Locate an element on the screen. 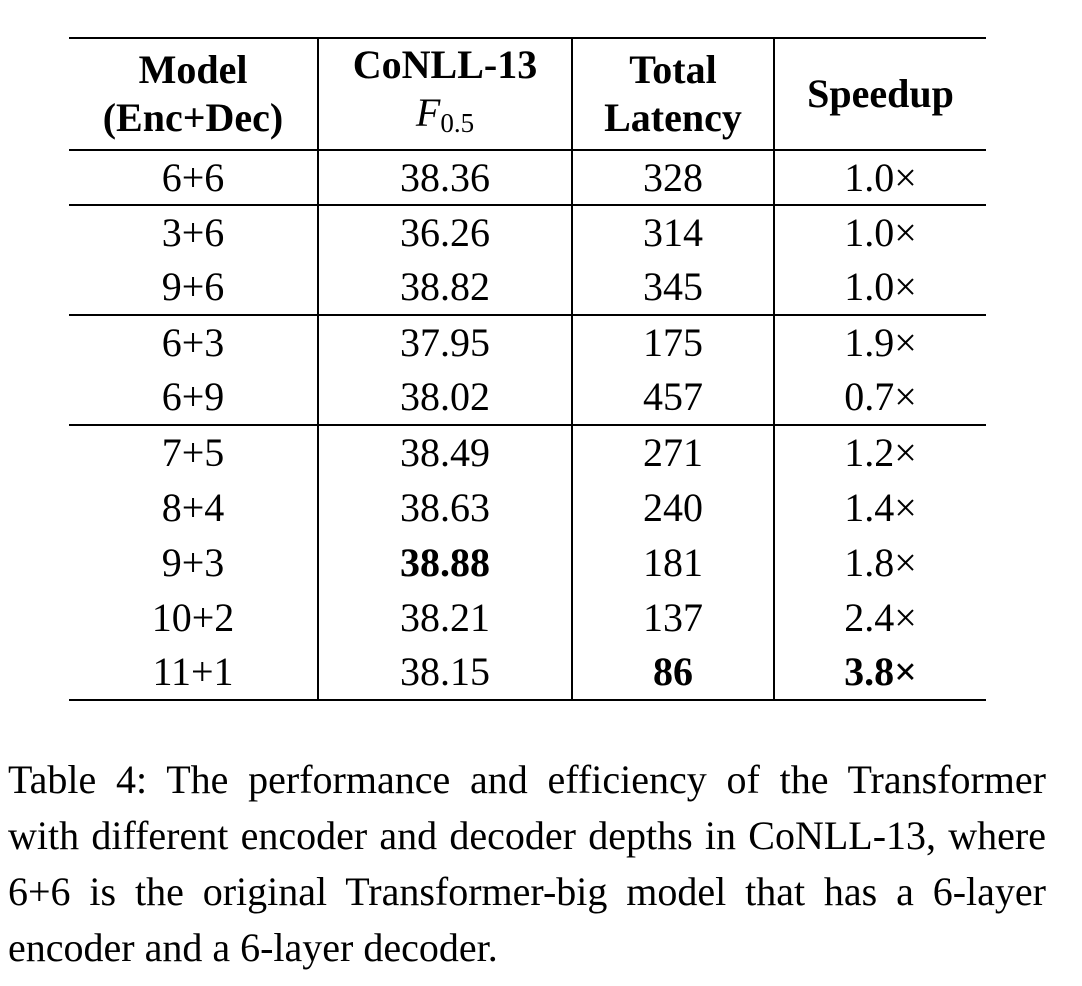 This screenshot has height=986, width=1082. header-model-line2: (Enc+Dec) is located at coordinates (193, 117).